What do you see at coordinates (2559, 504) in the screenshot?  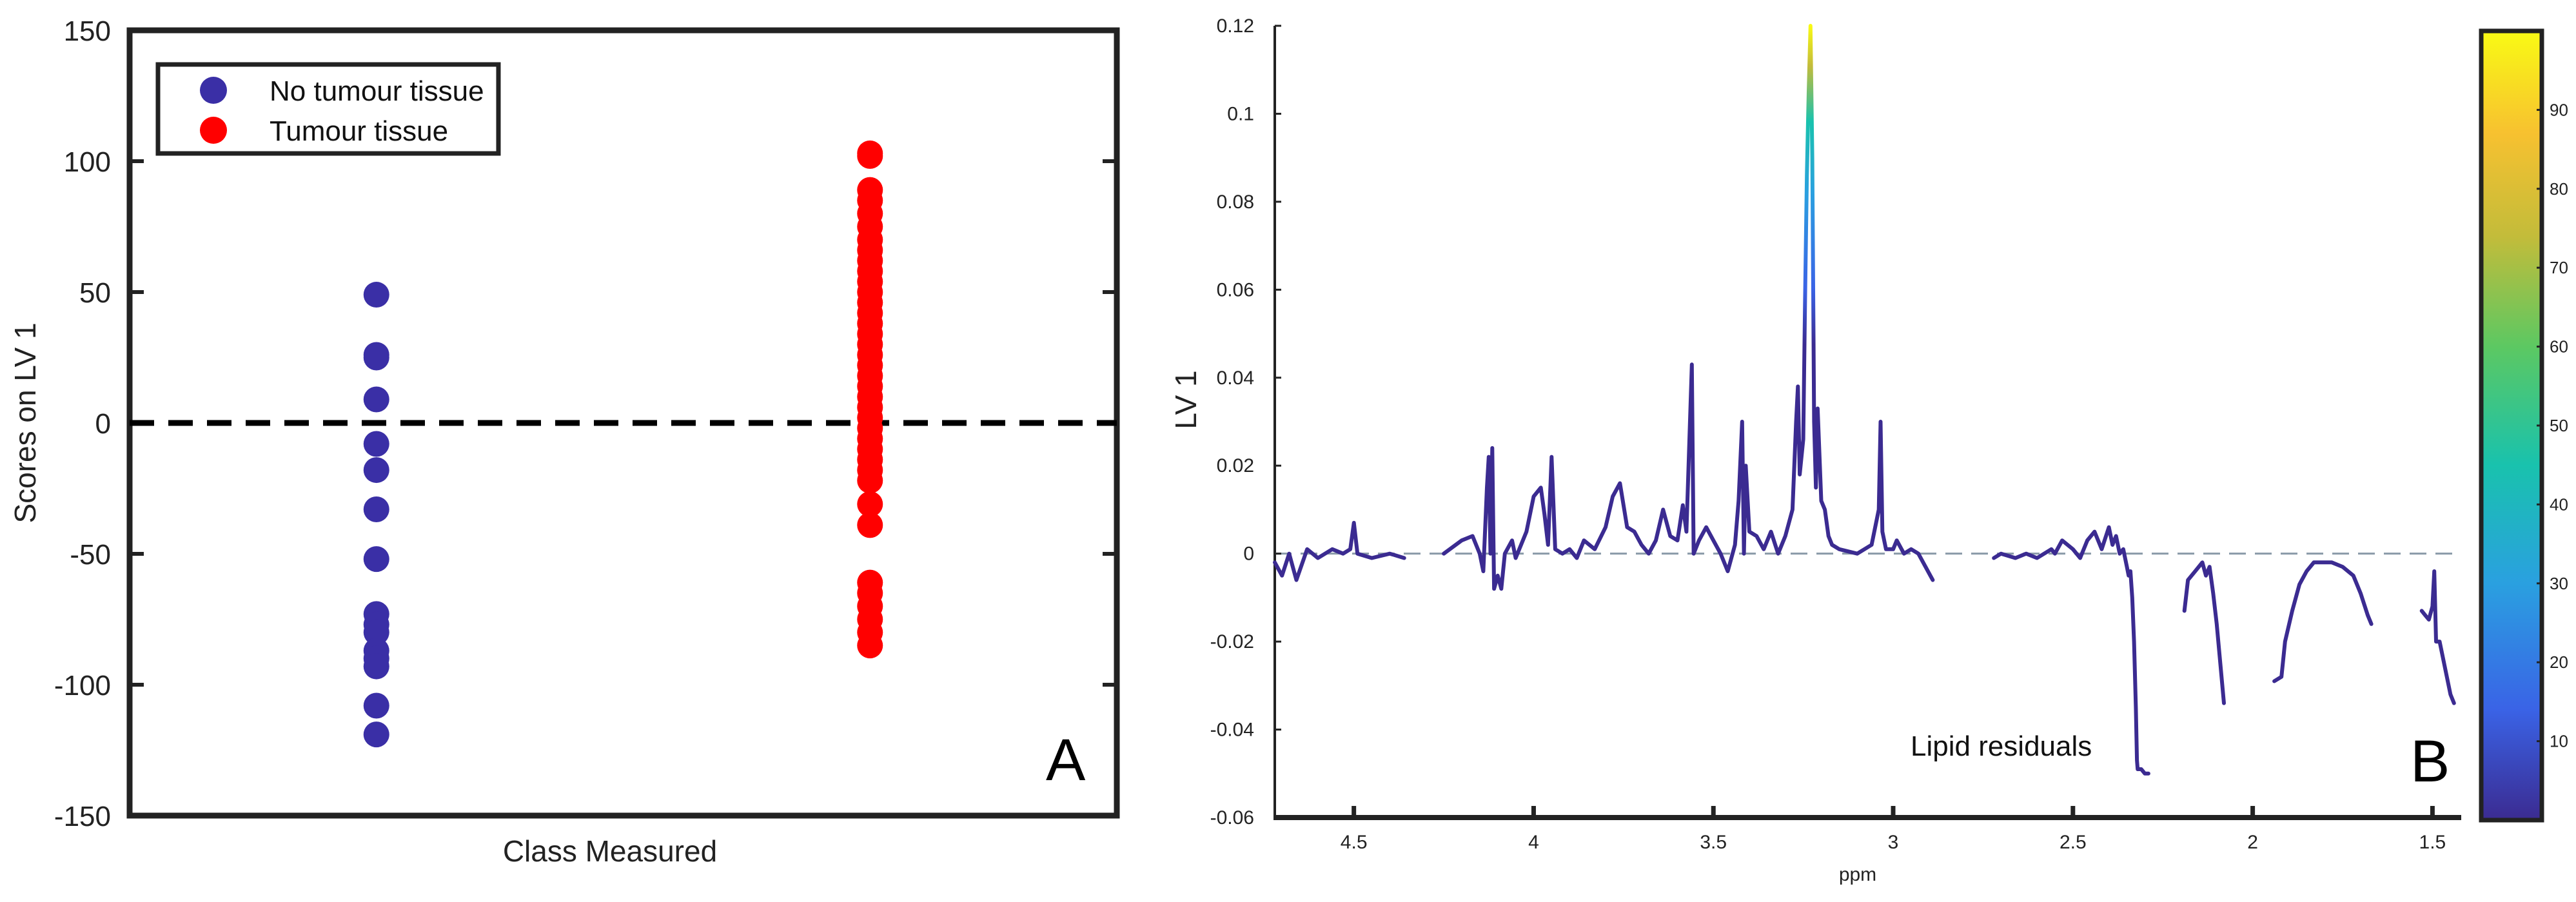 I see `colorbar-tick-label: 40` at bounding box center [2559, 504].